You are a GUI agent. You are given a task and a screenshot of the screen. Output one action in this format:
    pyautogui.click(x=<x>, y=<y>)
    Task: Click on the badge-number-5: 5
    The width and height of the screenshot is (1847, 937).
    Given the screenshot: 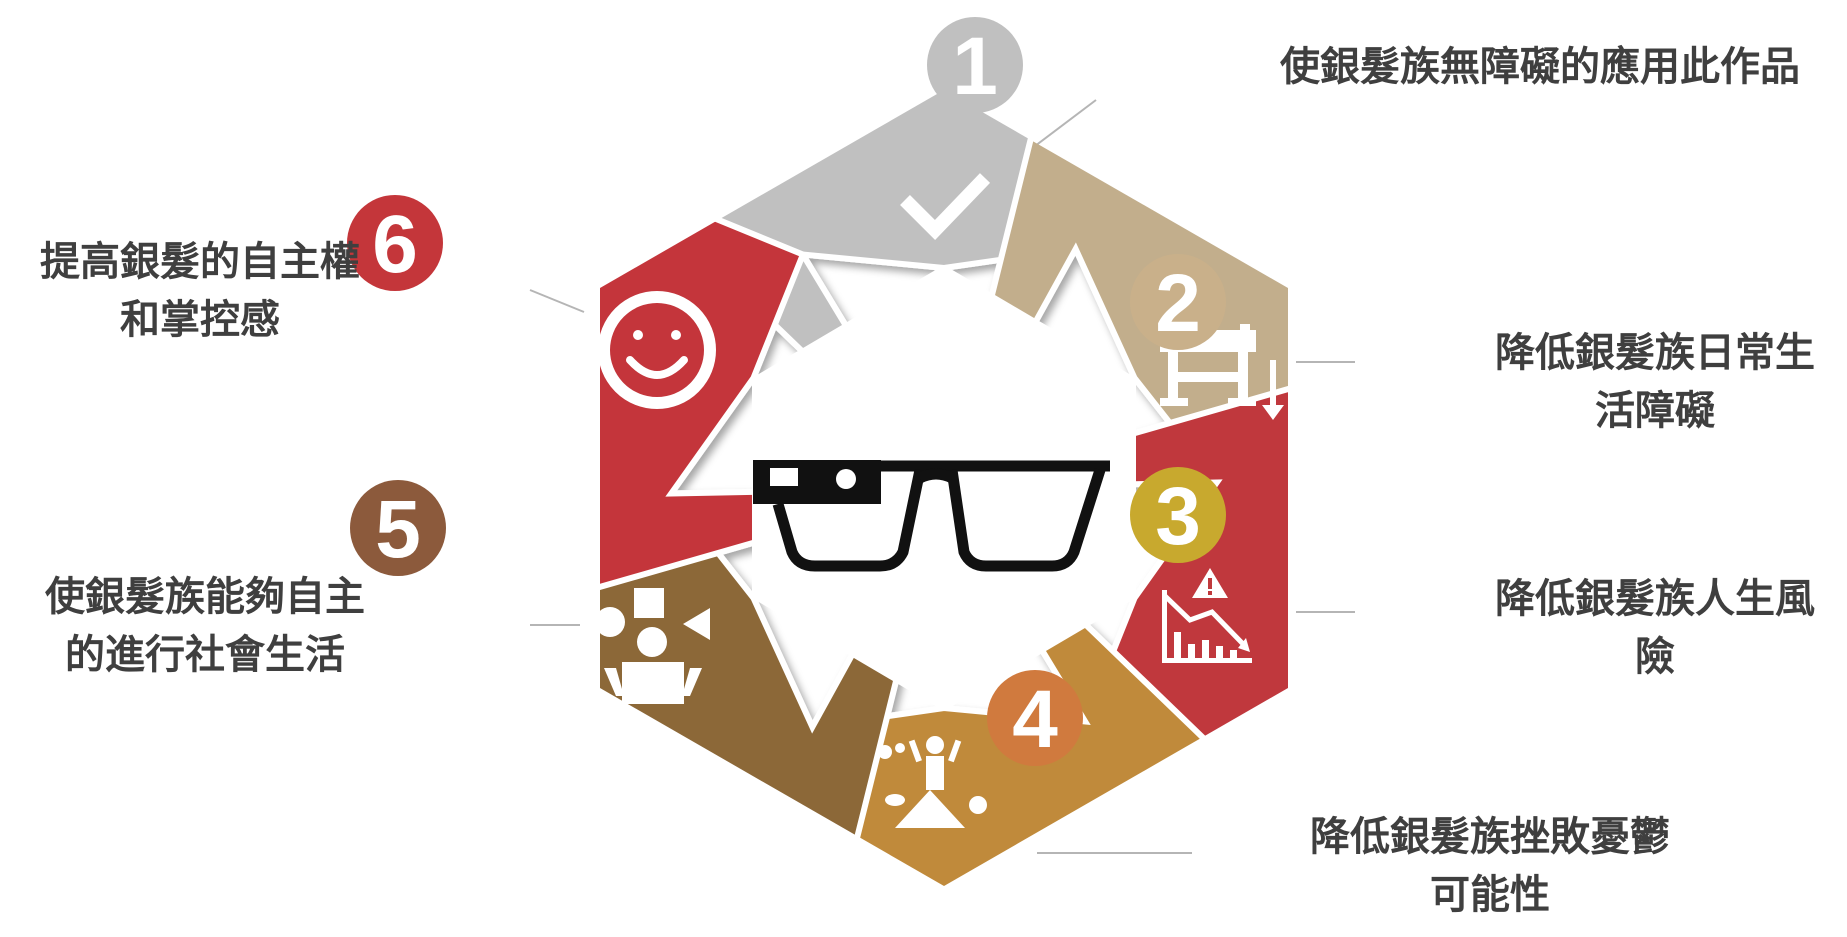 What is the action you would take?
    pyautogui.click(x=398, y=529)
    